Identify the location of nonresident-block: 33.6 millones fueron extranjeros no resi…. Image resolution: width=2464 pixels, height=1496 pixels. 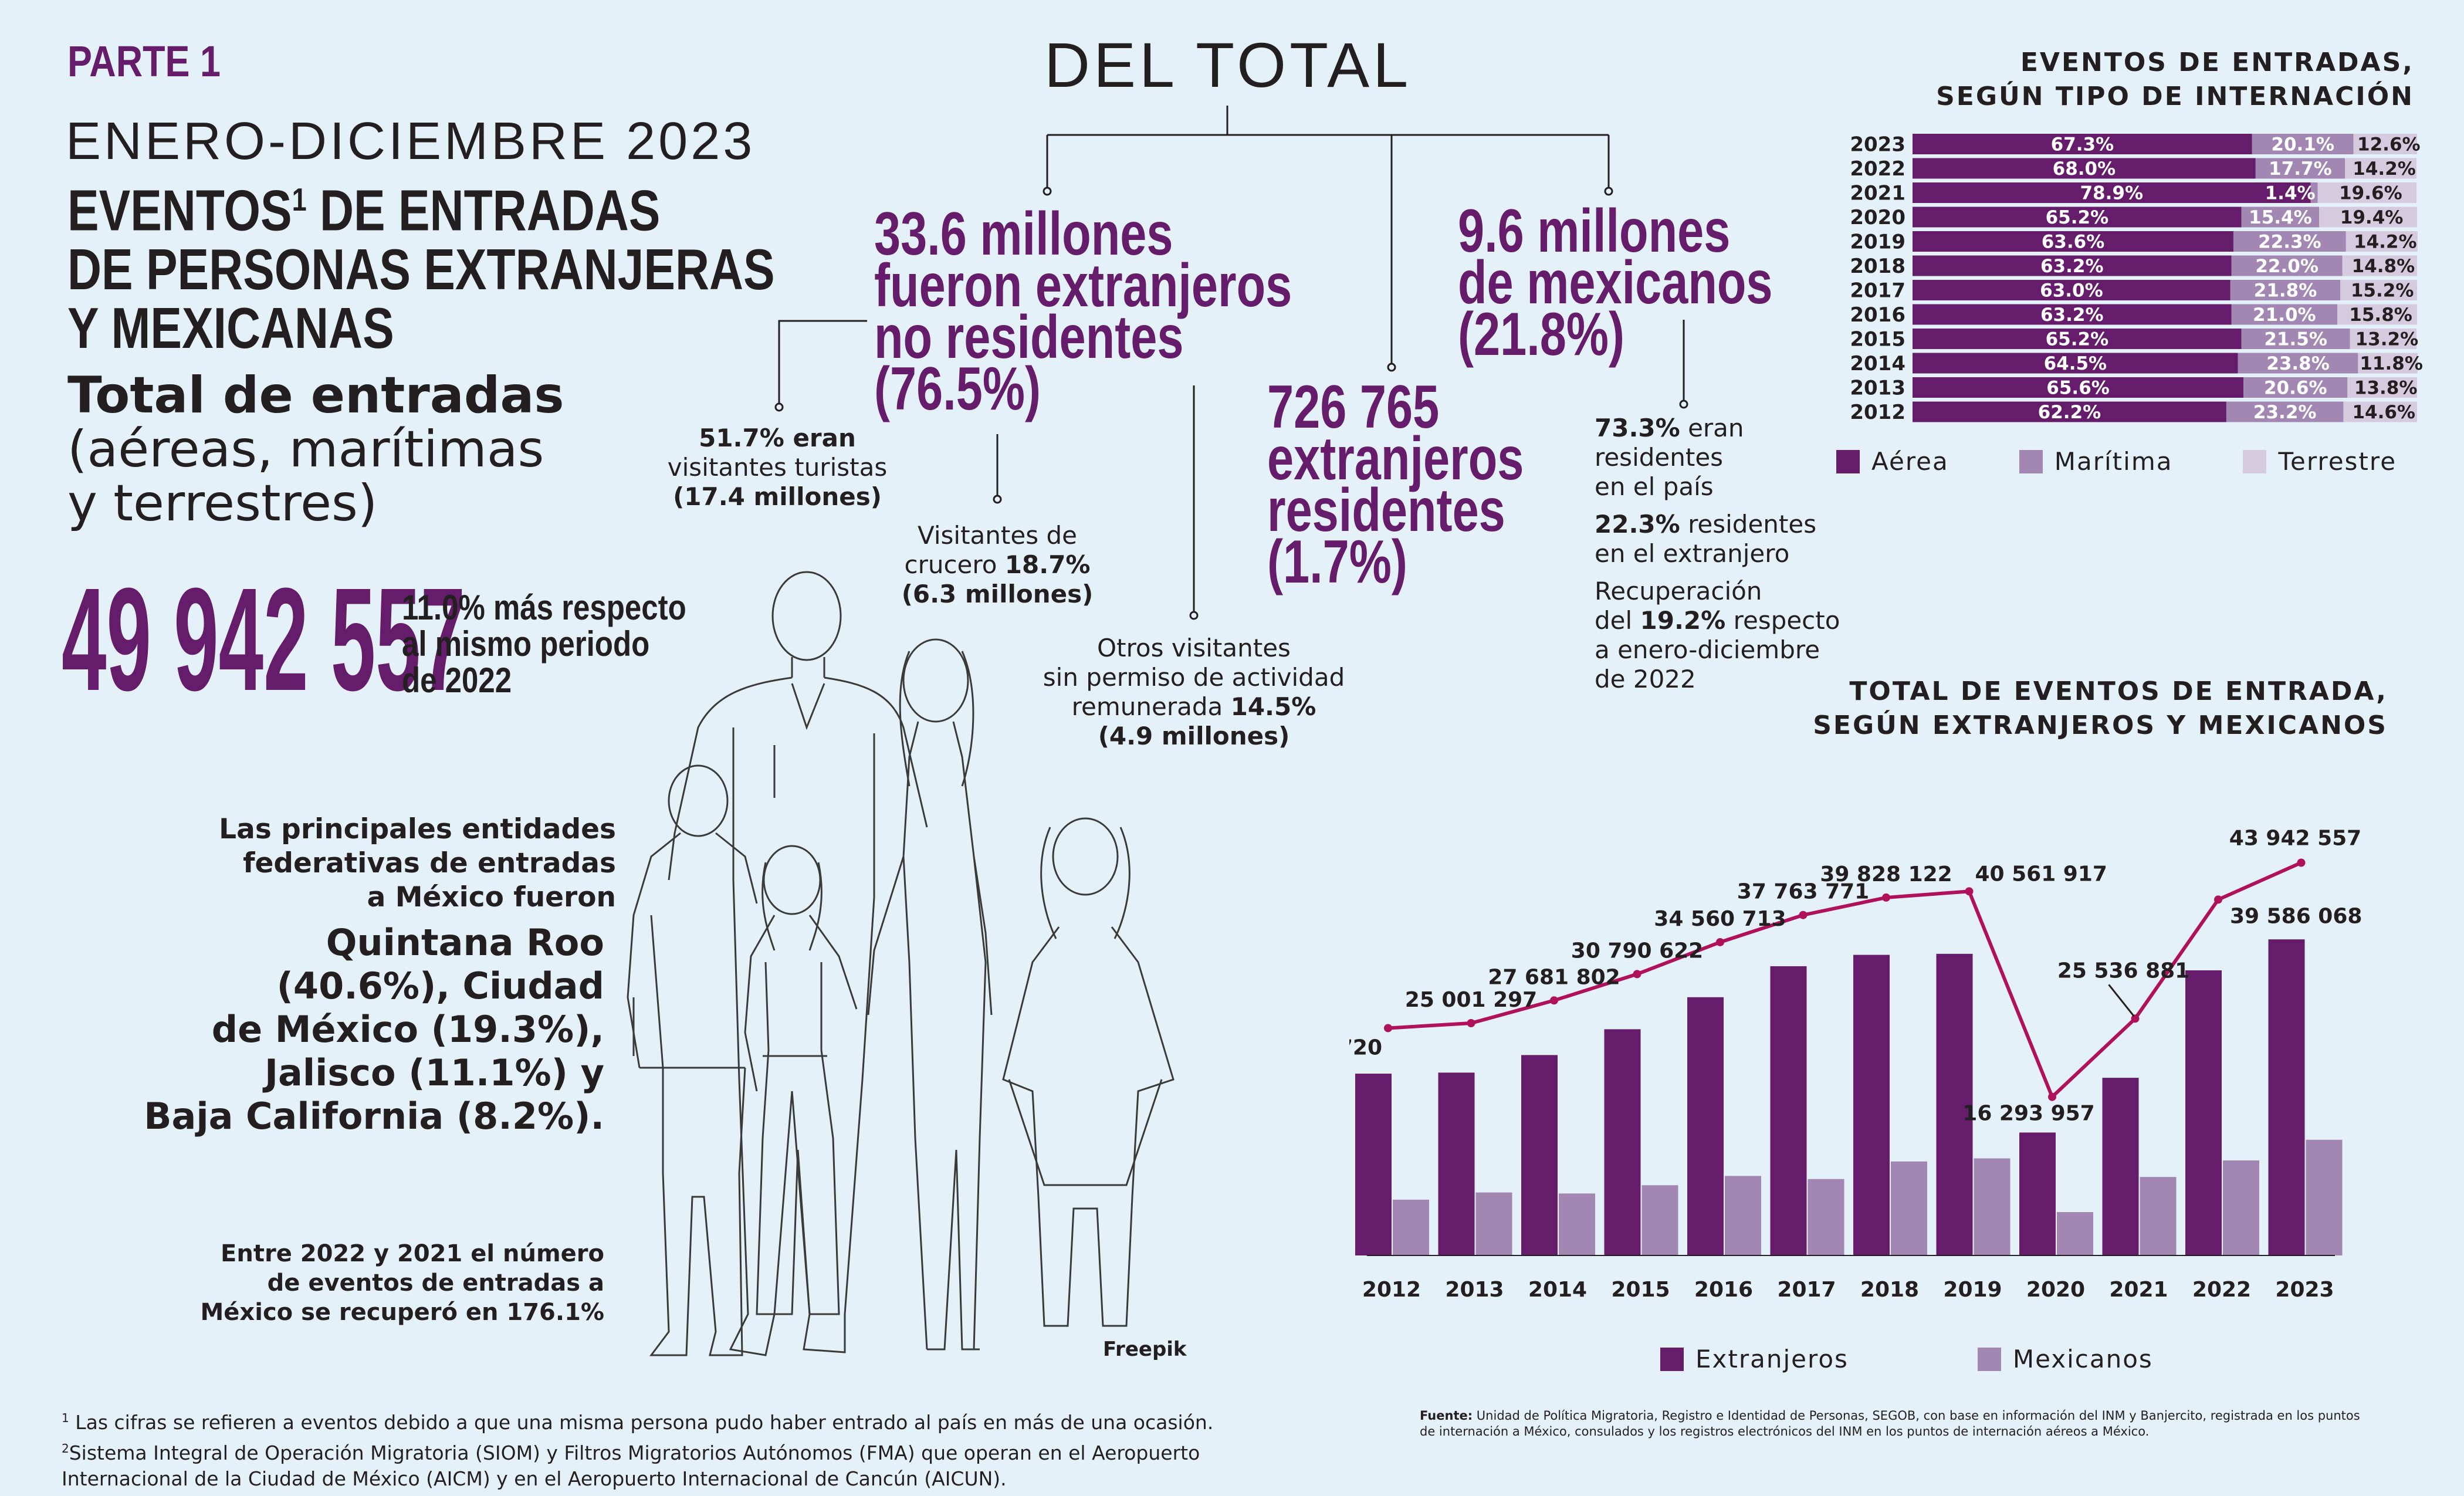
(1083, 310).